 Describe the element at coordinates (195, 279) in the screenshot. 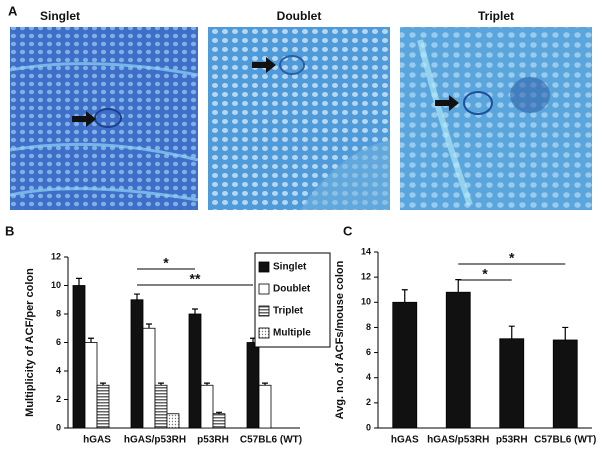

I see `significance-label: **` at that location.